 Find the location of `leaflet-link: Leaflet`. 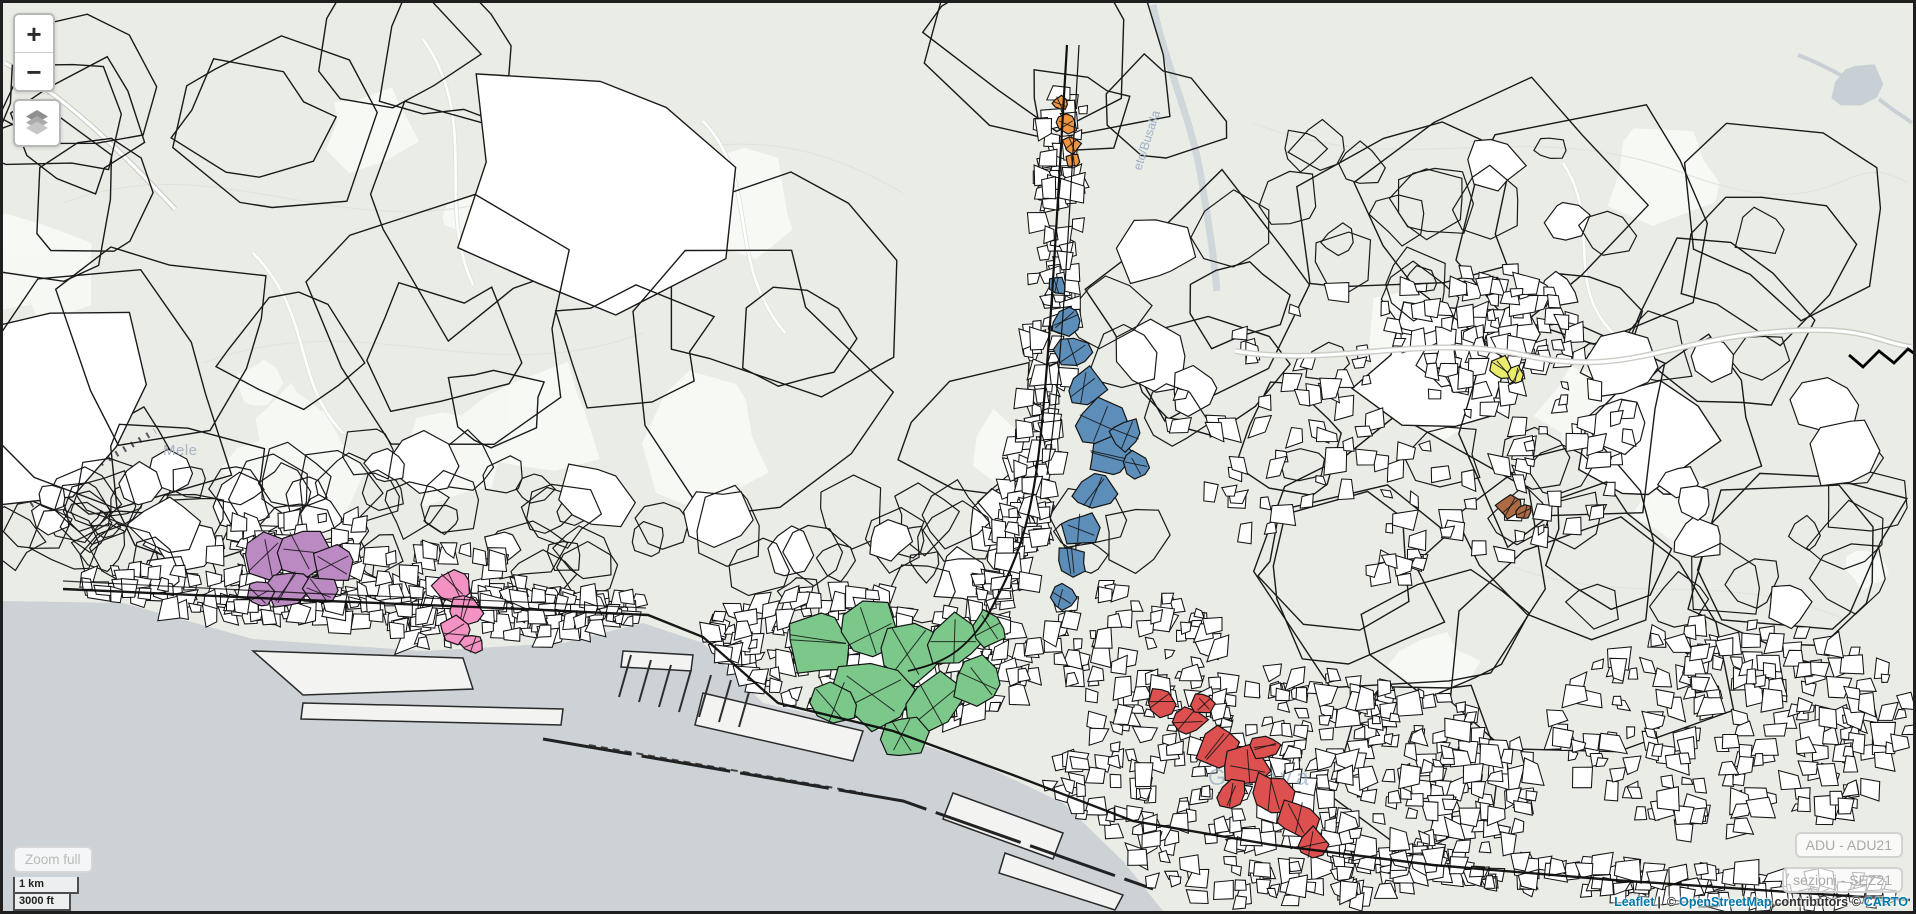

leaflet-link: Leaflet is located at coordinates (1634, 902).